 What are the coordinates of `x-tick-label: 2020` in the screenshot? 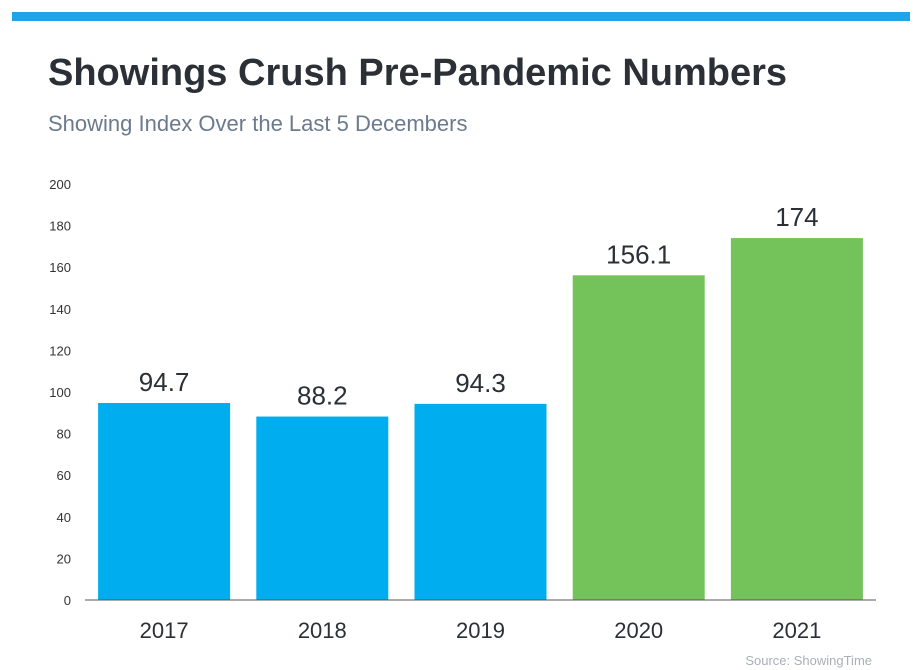 It's located at (638, 630).